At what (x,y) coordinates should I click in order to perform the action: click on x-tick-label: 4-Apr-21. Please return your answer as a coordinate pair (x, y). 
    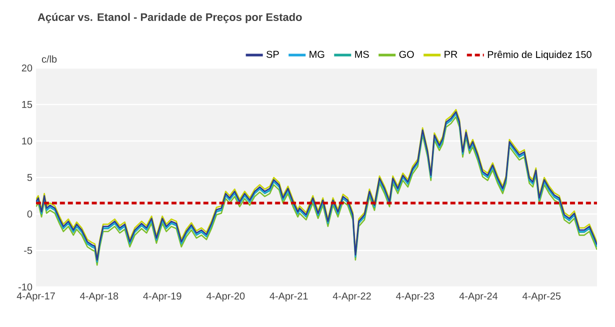
    Looking at the image, I should click on (289, 297).